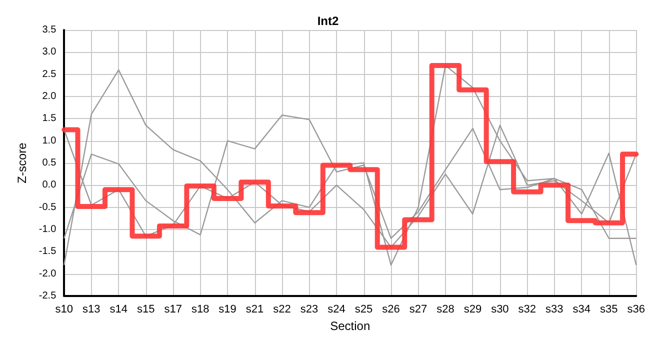 The width and height of the screenshot is (660, 360). I want to click on y-tick-label: -0.5, so click(47, 207).